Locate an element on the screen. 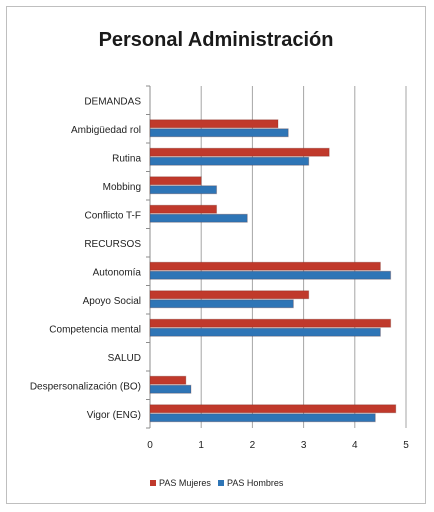 The height and width of the screenshot is (512, 434). category-label: Vigor (ENG) is located at coordinates (114, 415).